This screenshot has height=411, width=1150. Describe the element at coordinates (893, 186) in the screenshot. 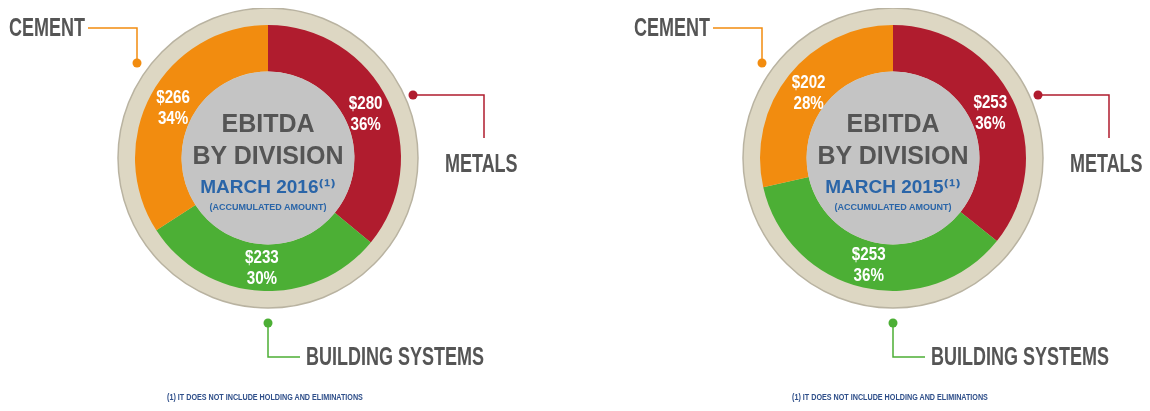

I see `text: MARCH 2015⁽¹⁾` at that location.